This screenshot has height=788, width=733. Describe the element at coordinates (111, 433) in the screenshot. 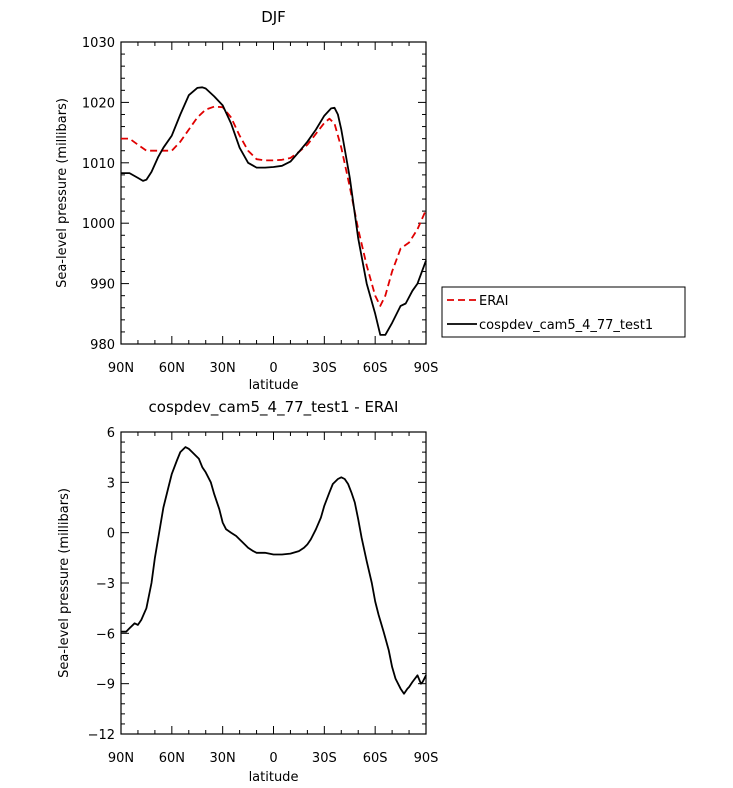

I see `plot2-y-tick-label: 6` at that location.